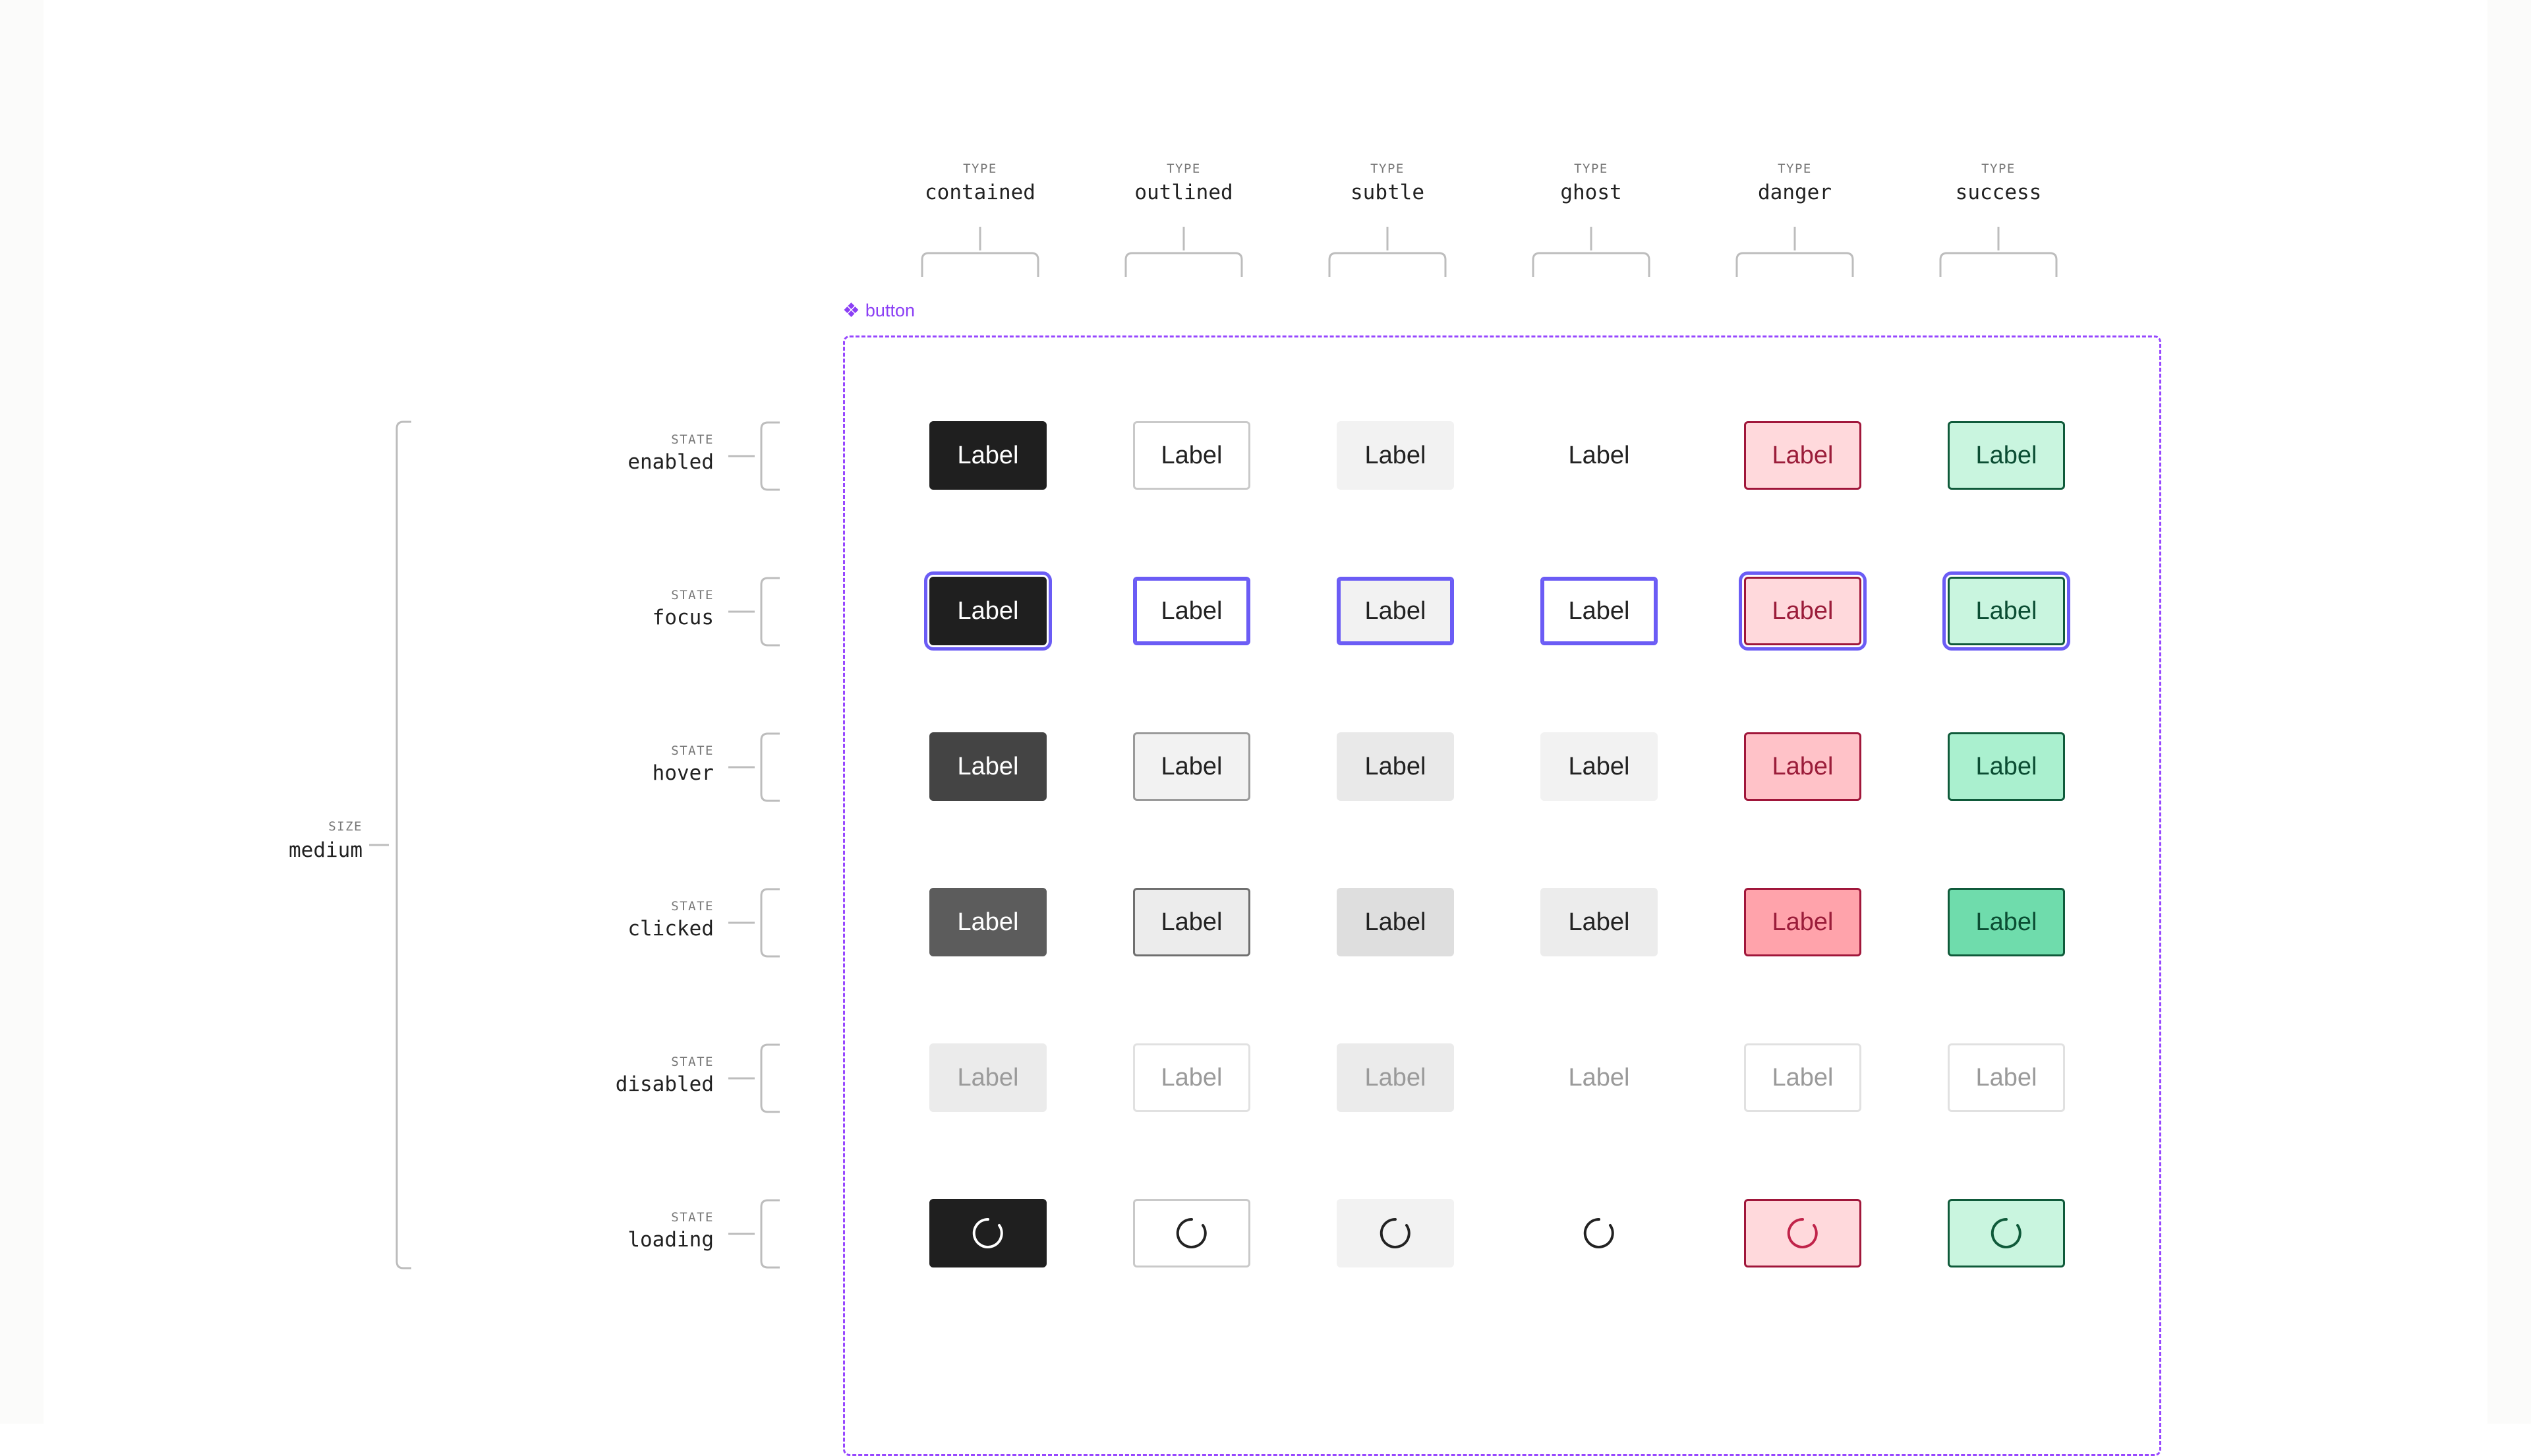  I want to click on column-name: danger, so click(1795, 192).